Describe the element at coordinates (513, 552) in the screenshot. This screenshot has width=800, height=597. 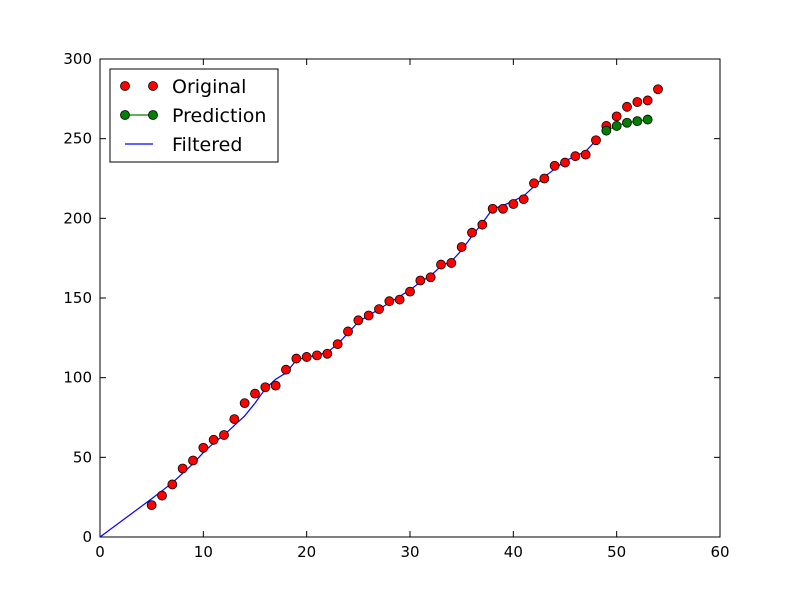
I see `x-tick-label: 40` at that location.